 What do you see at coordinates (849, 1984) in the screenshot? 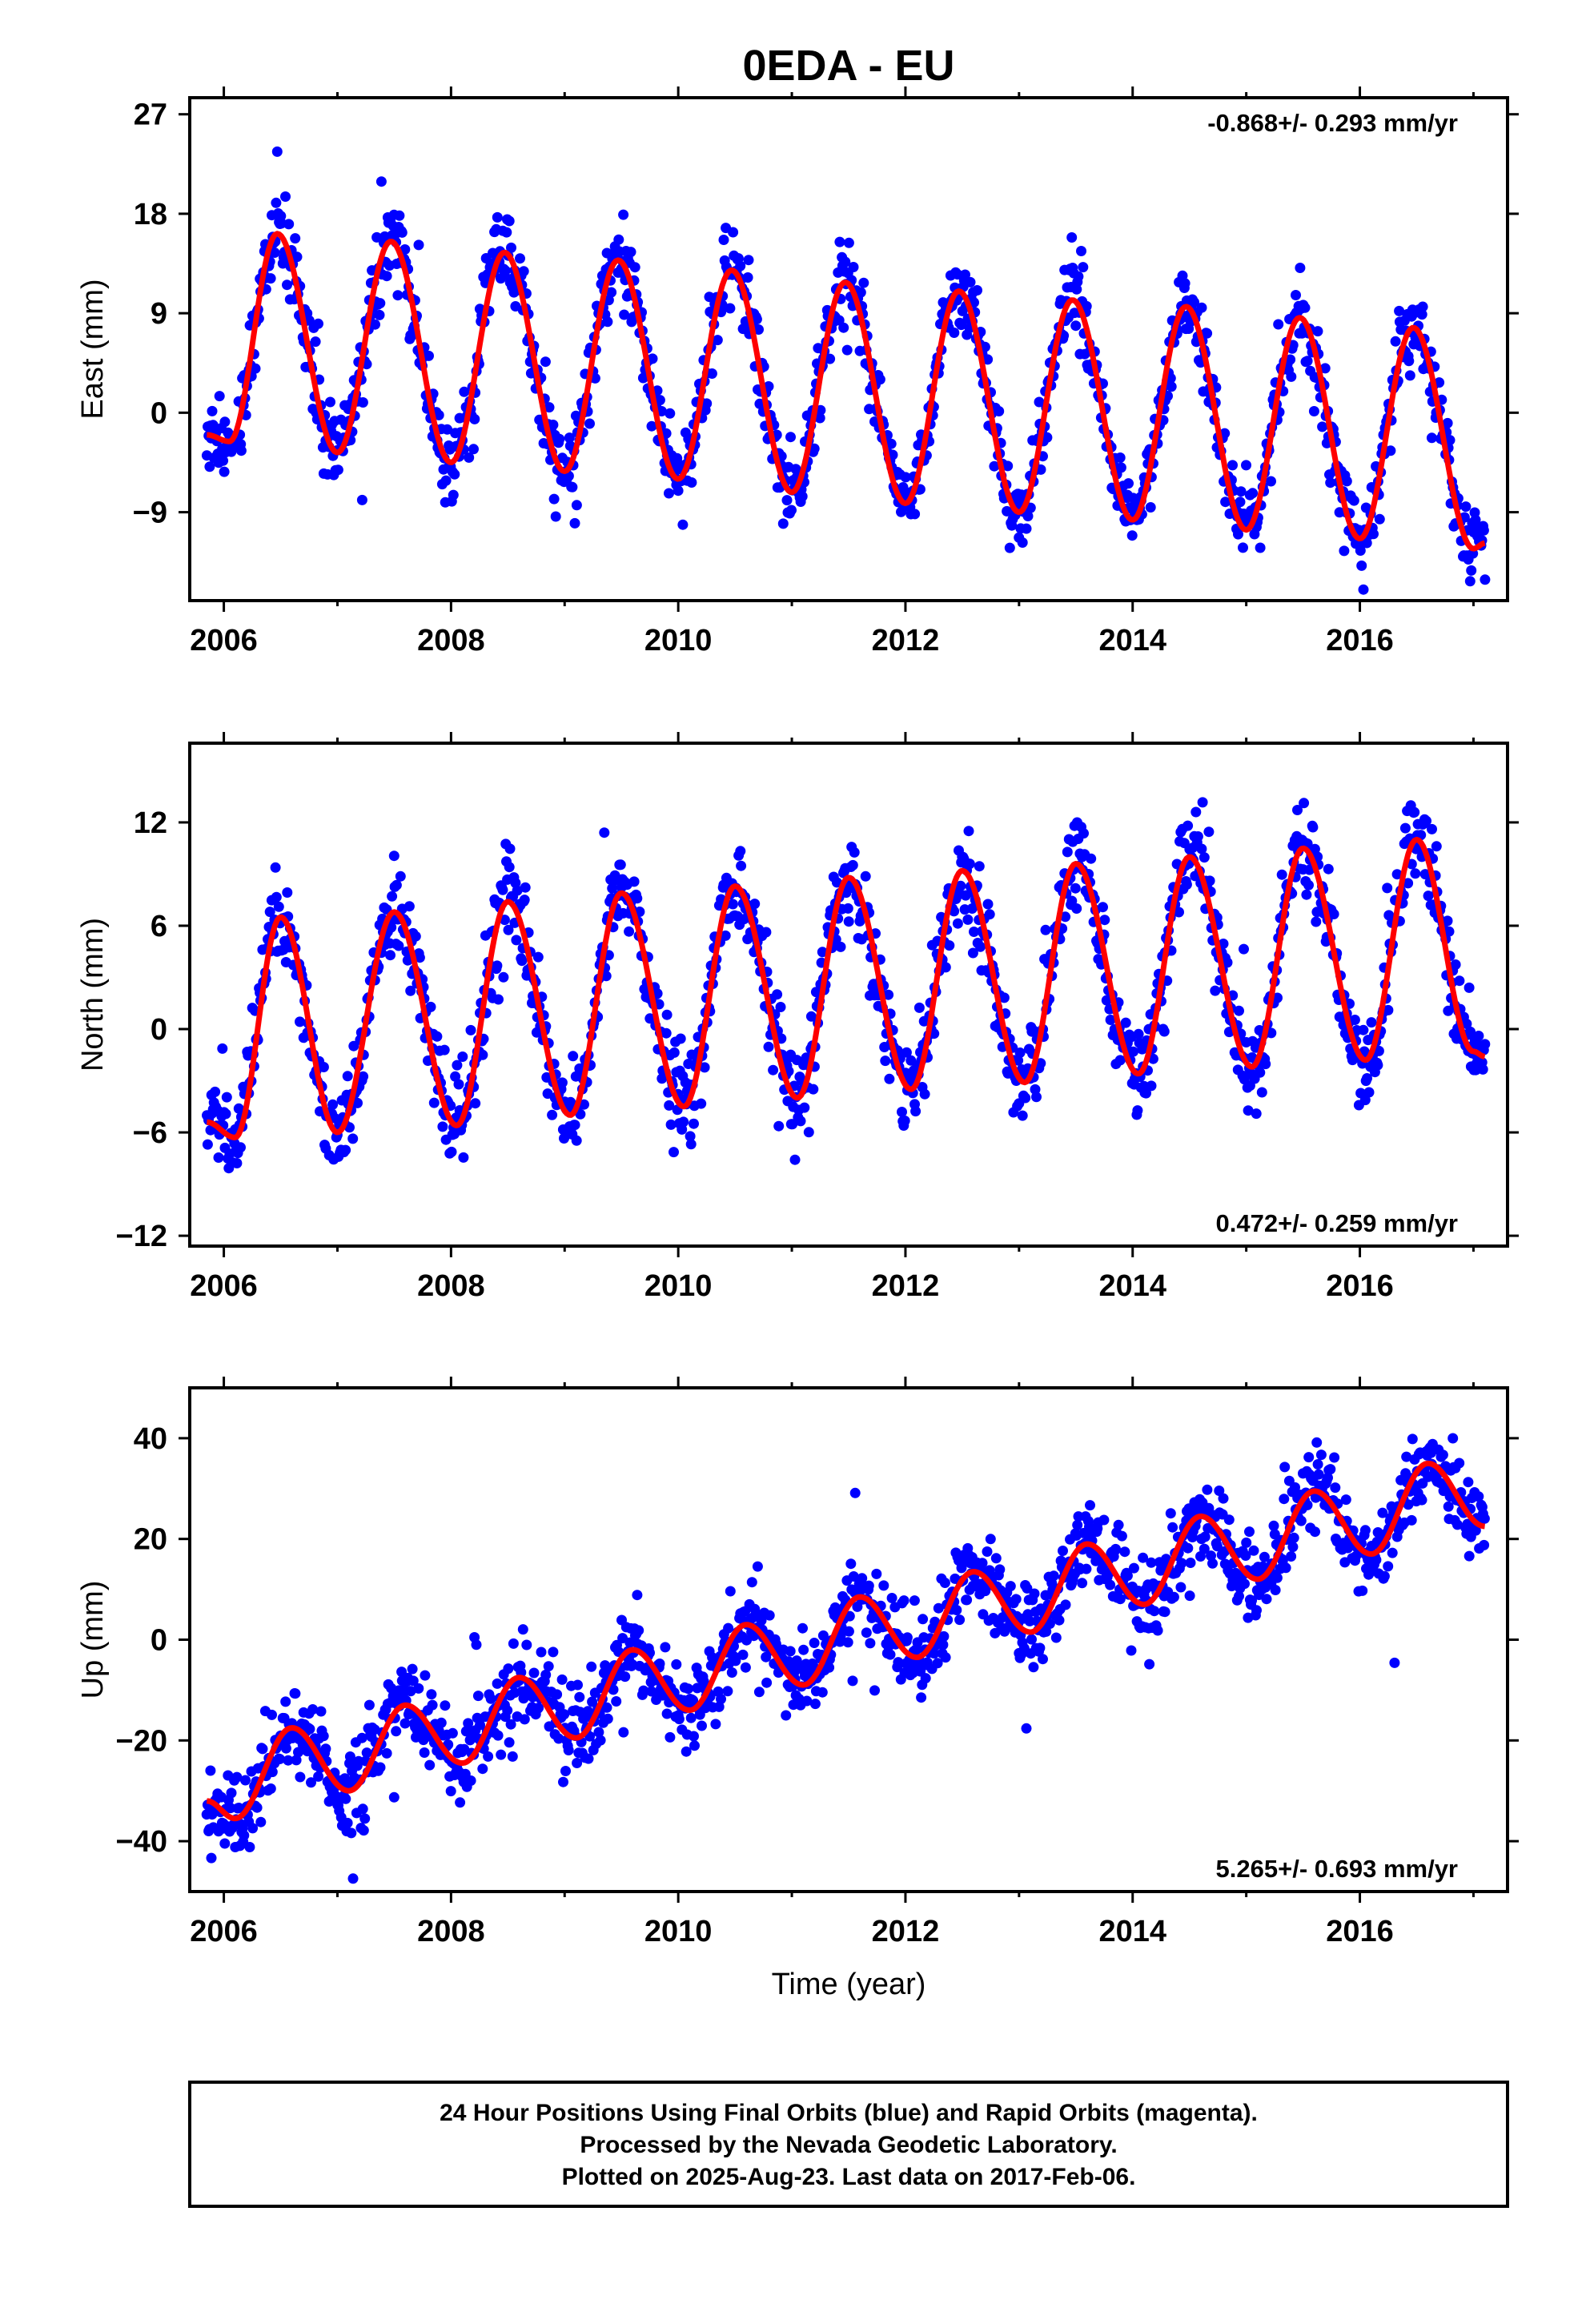
I see `x-axis-label: Time (year)` at bounding box center [849, 1984].